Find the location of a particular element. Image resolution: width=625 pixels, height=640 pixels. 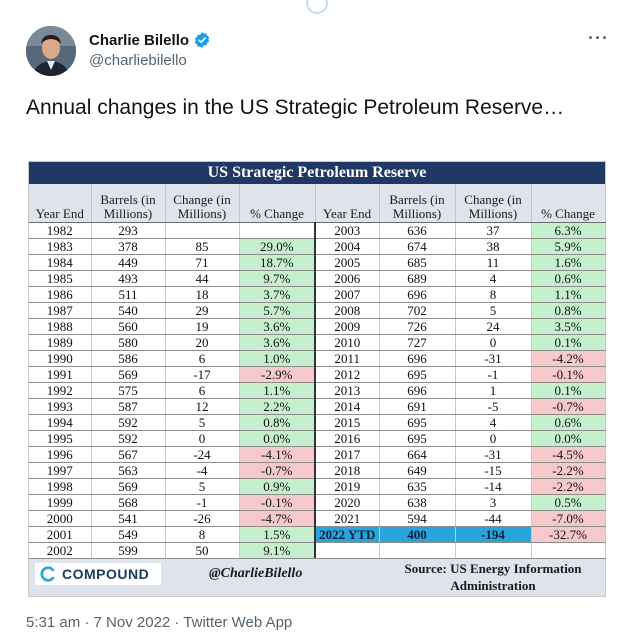

author-handle: @charliebilello is located at coordinates (138, 60).